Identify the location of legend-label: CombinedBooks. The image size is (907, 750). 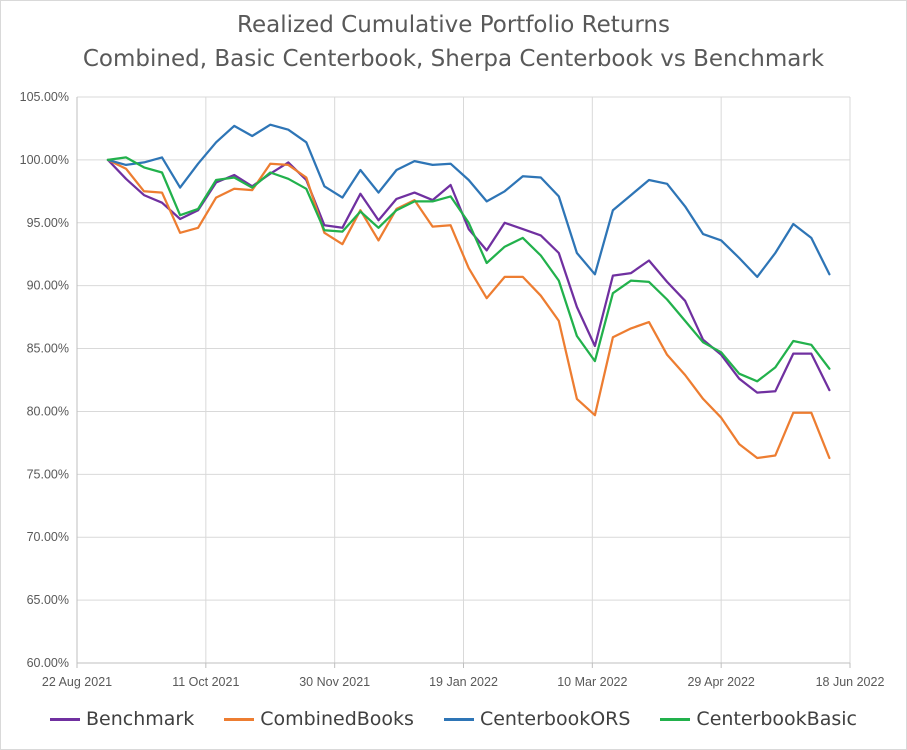
(337, 719).